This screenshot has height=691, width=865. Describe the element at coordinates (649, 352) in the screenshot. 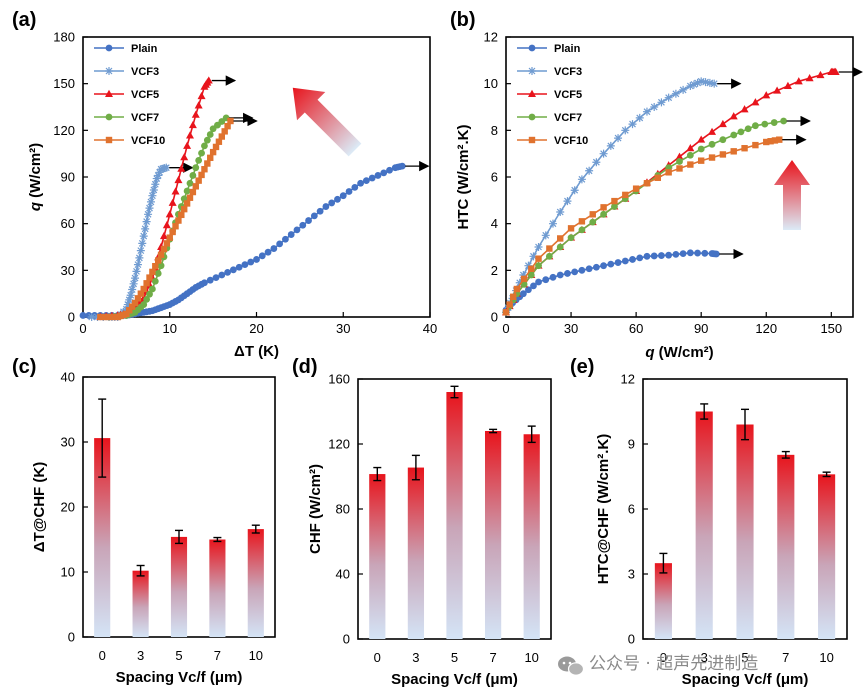

I see `x-axis-title-main: q` at that location.